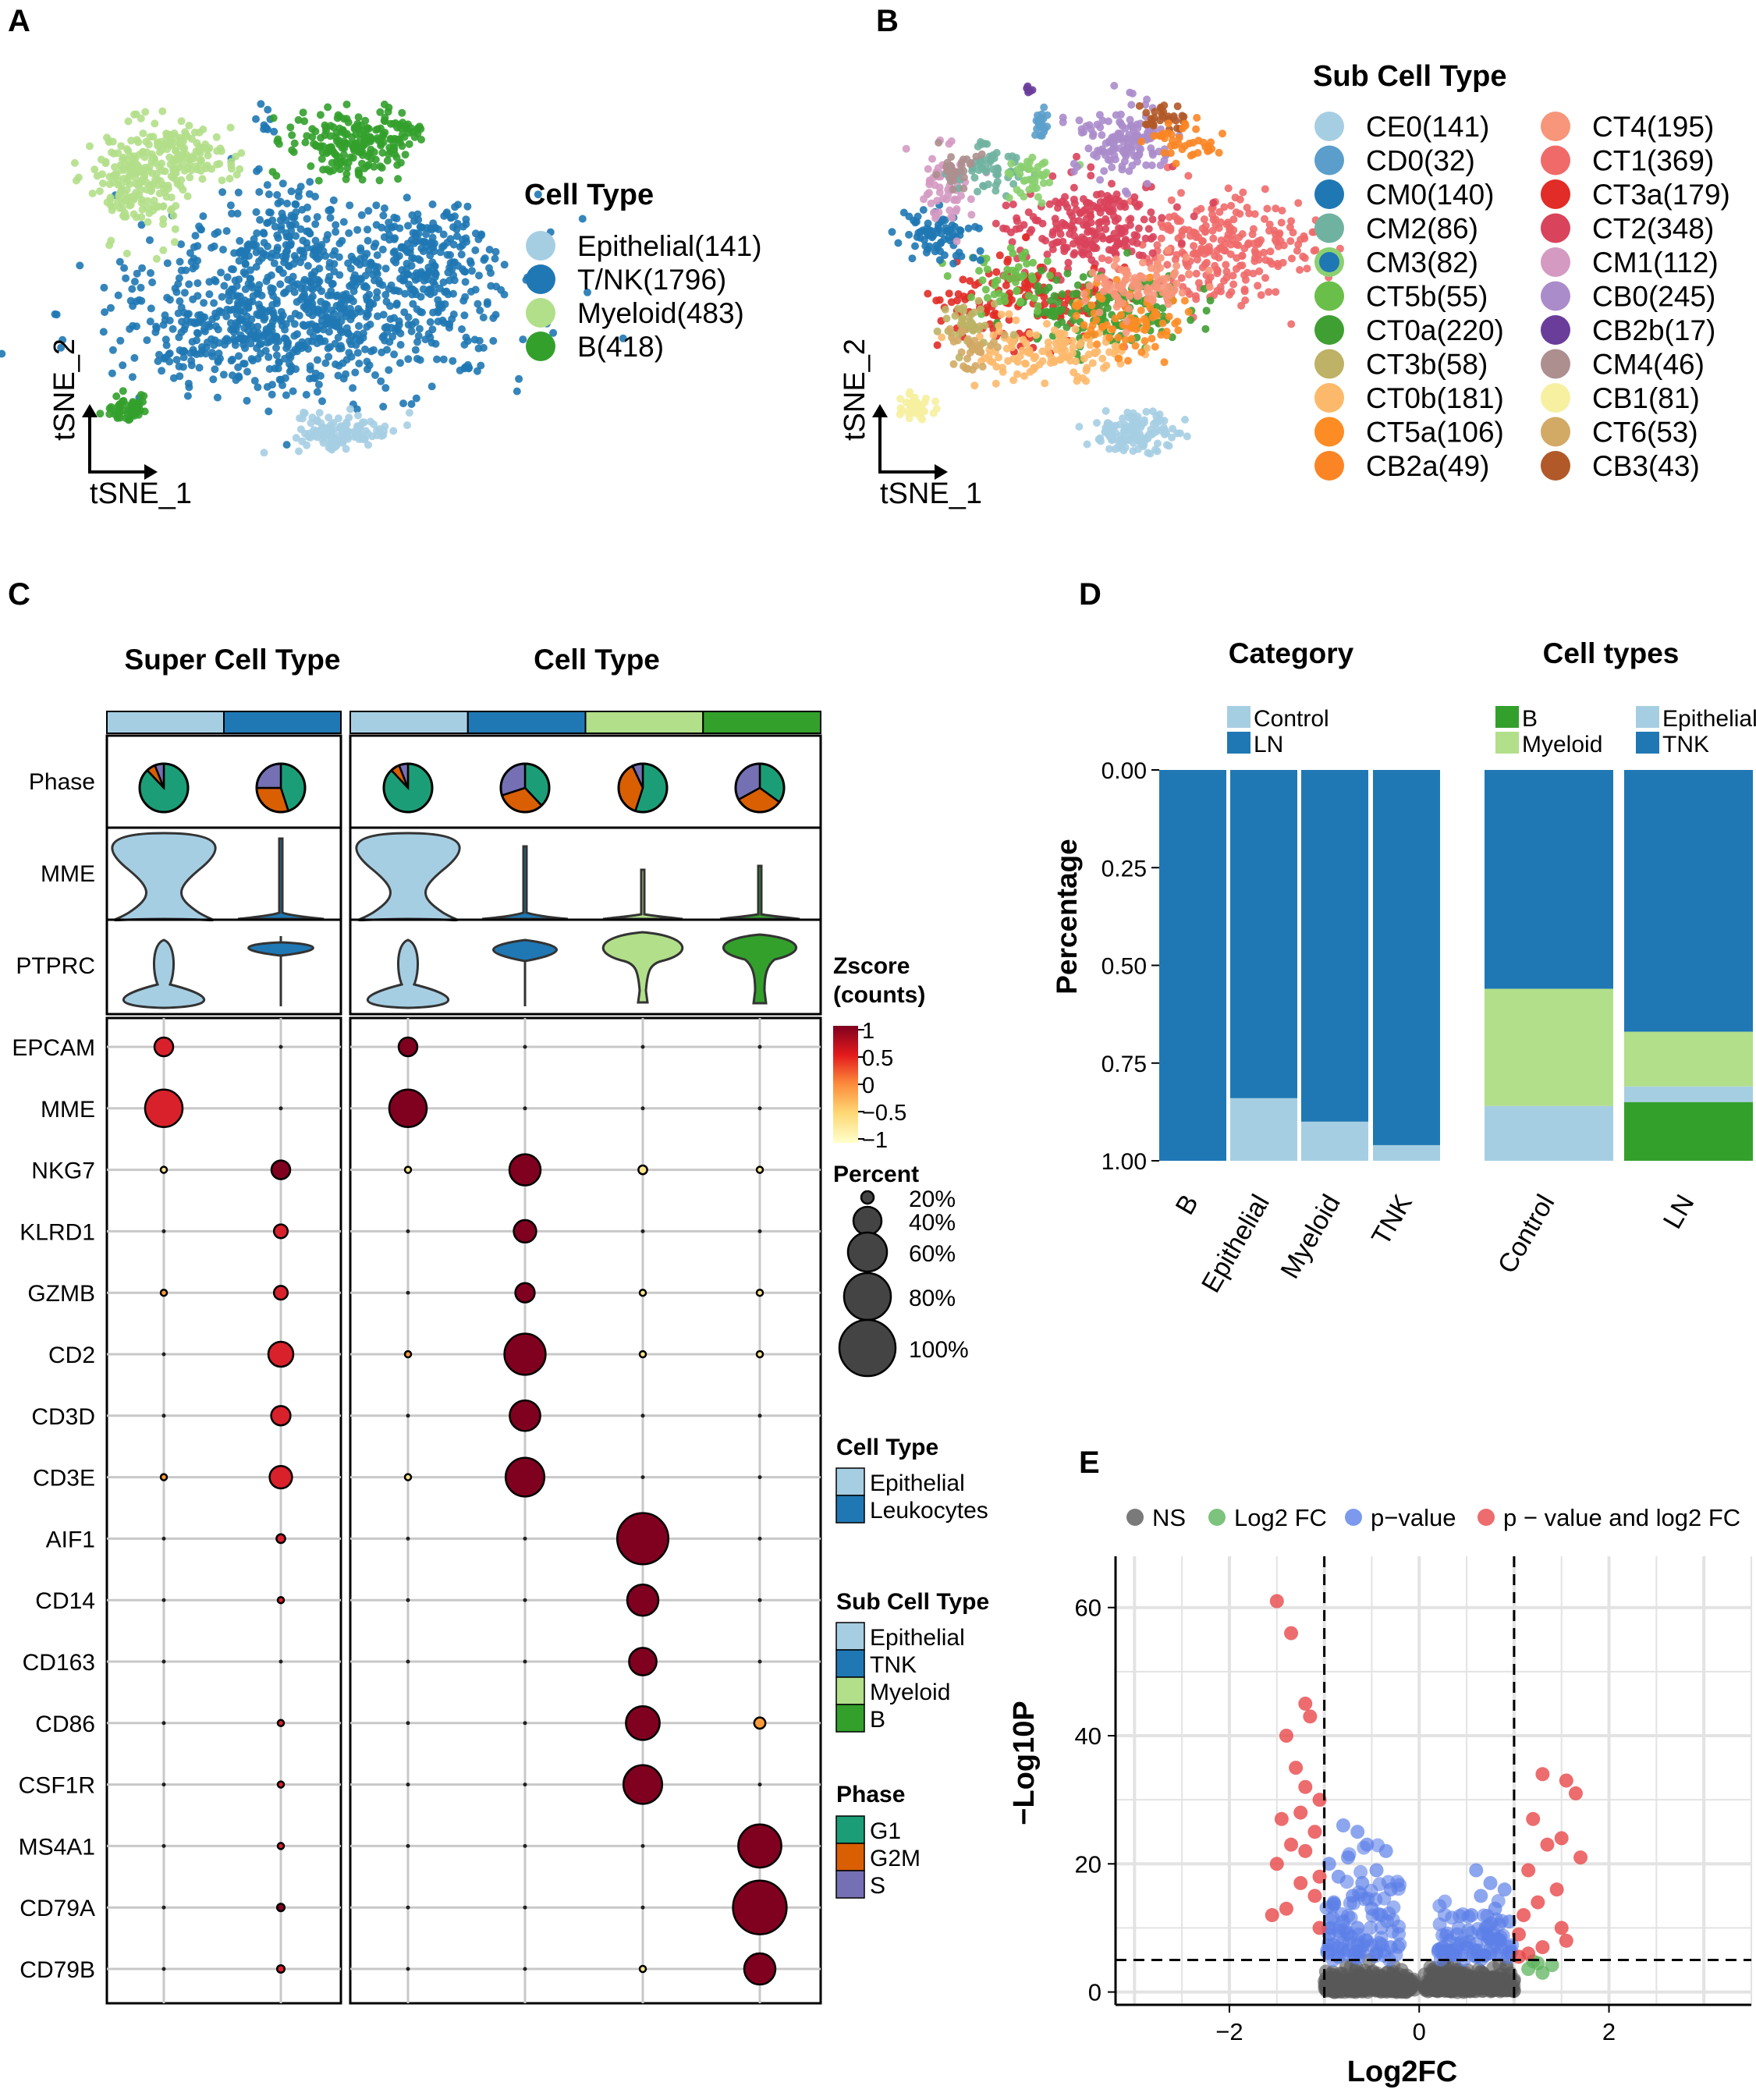 The width and height of the screenshot is (1756, 2100). I want to click on tsne-point-cd0, so click(1044, 132).